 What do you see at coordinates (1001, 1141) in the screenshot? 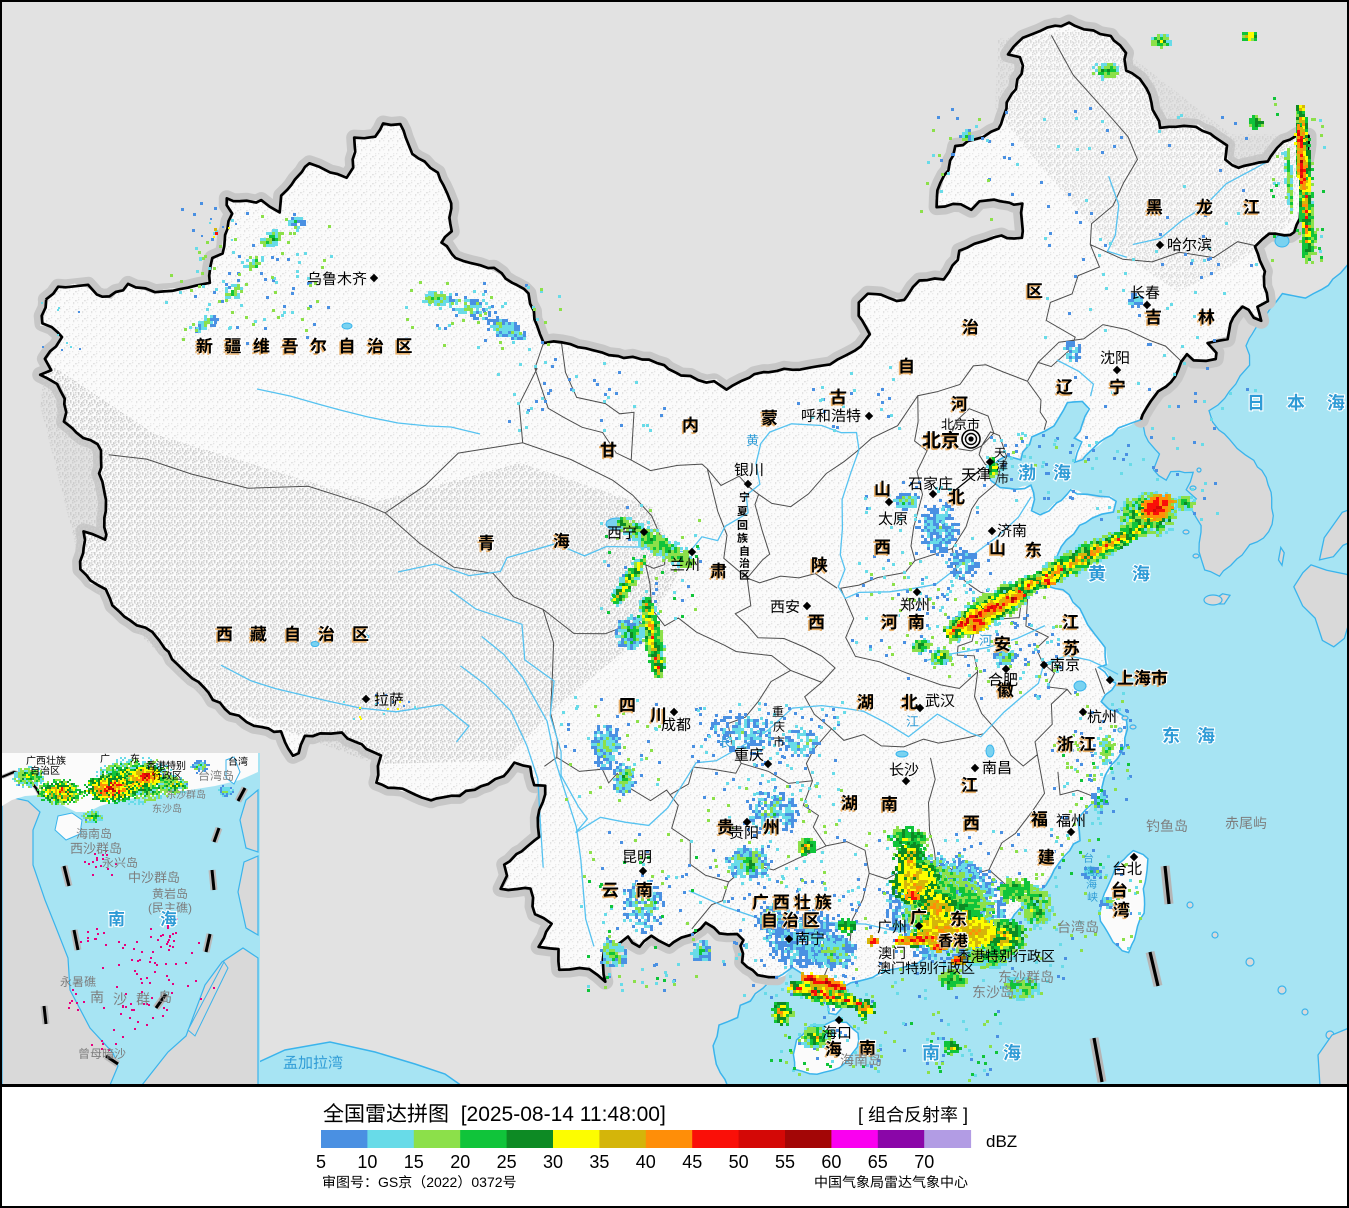
I see `svg-text: dBZ` at bounding box center [1001, 1141].